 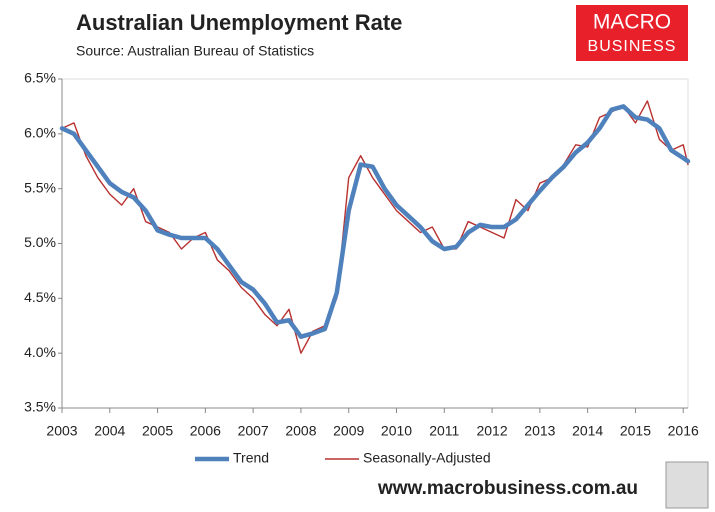 What do you see at coordinates (40, 297) in the screenshot?
I see `y-tick-label: 4.5%` at bounding box center [40, 297].